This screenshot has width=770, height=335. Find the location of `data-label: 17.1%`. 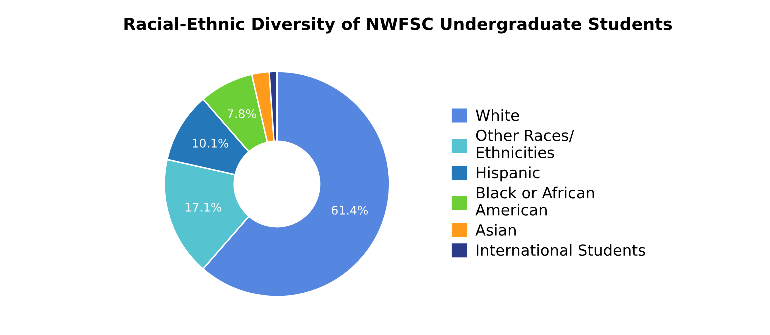

data-label: 17.1% is located at coordinates (204, 207).